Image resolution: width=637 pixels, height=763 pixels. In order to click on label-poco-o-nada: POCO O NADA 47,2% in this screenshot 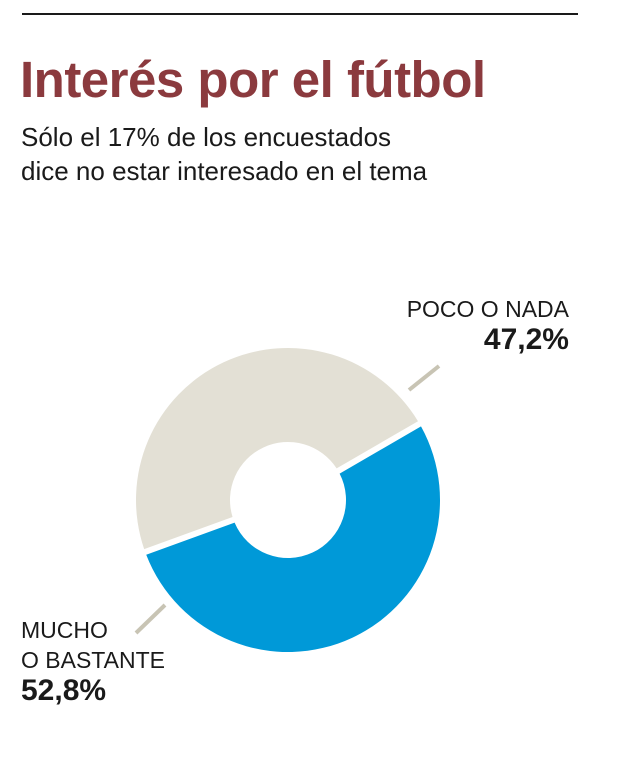, I will do `click(488, 325)`.